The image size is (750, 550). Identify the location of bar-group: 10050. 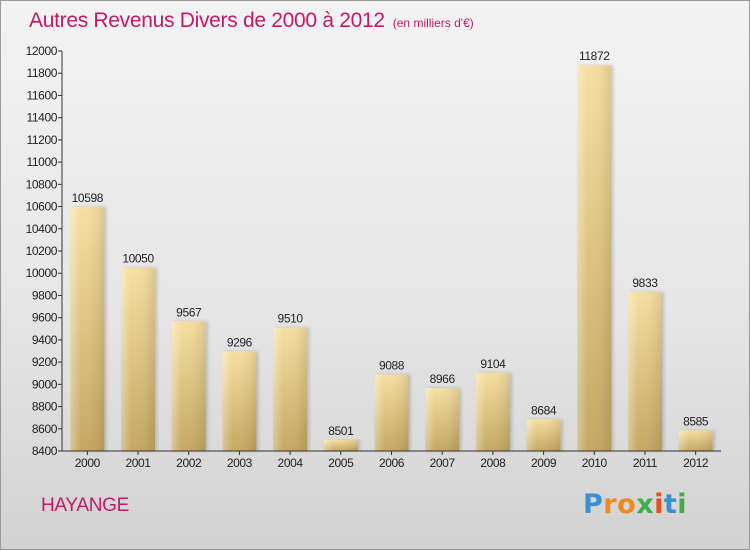
(138, 351).